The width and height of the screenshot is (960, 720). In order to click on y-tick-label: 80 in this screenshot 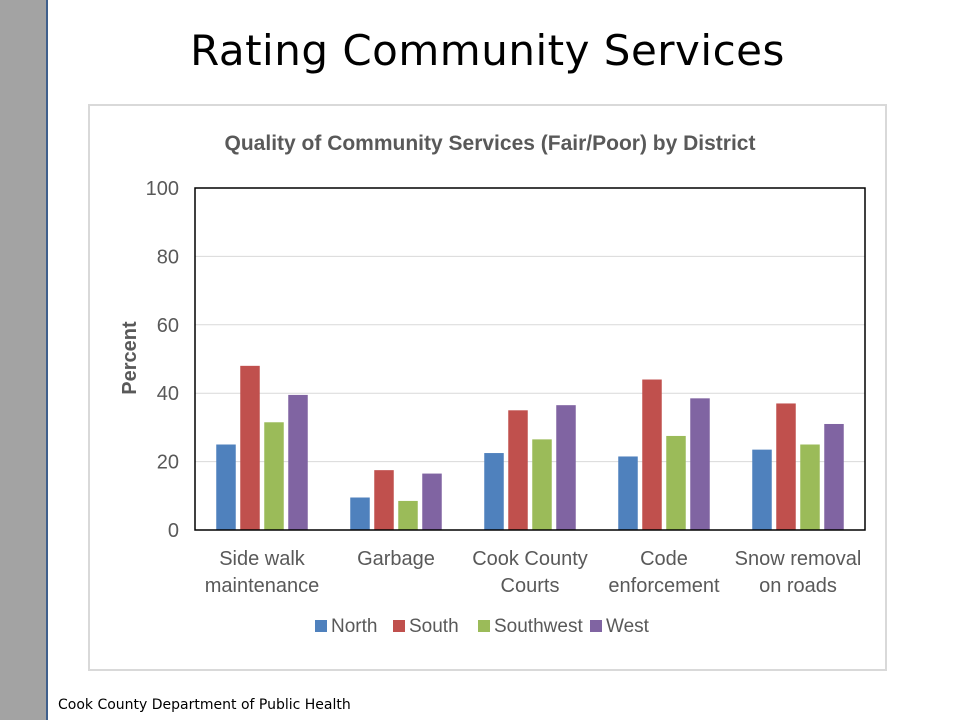, I will do `click(168, 257)`.